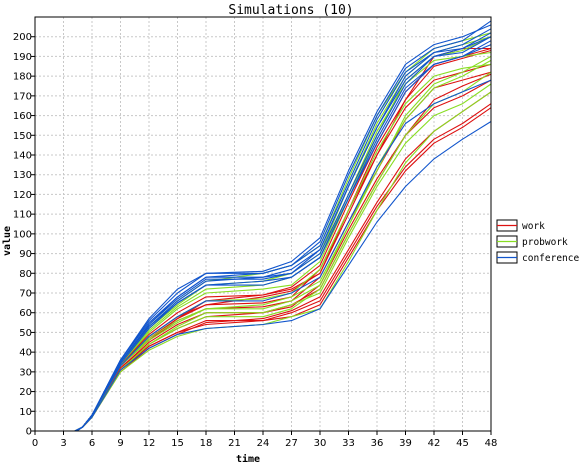 The height and width of the screenshot is (463, 586). Describe the element at coordinates (248, 458) in the screenshot. I see `x-axis-label: time` at that location.